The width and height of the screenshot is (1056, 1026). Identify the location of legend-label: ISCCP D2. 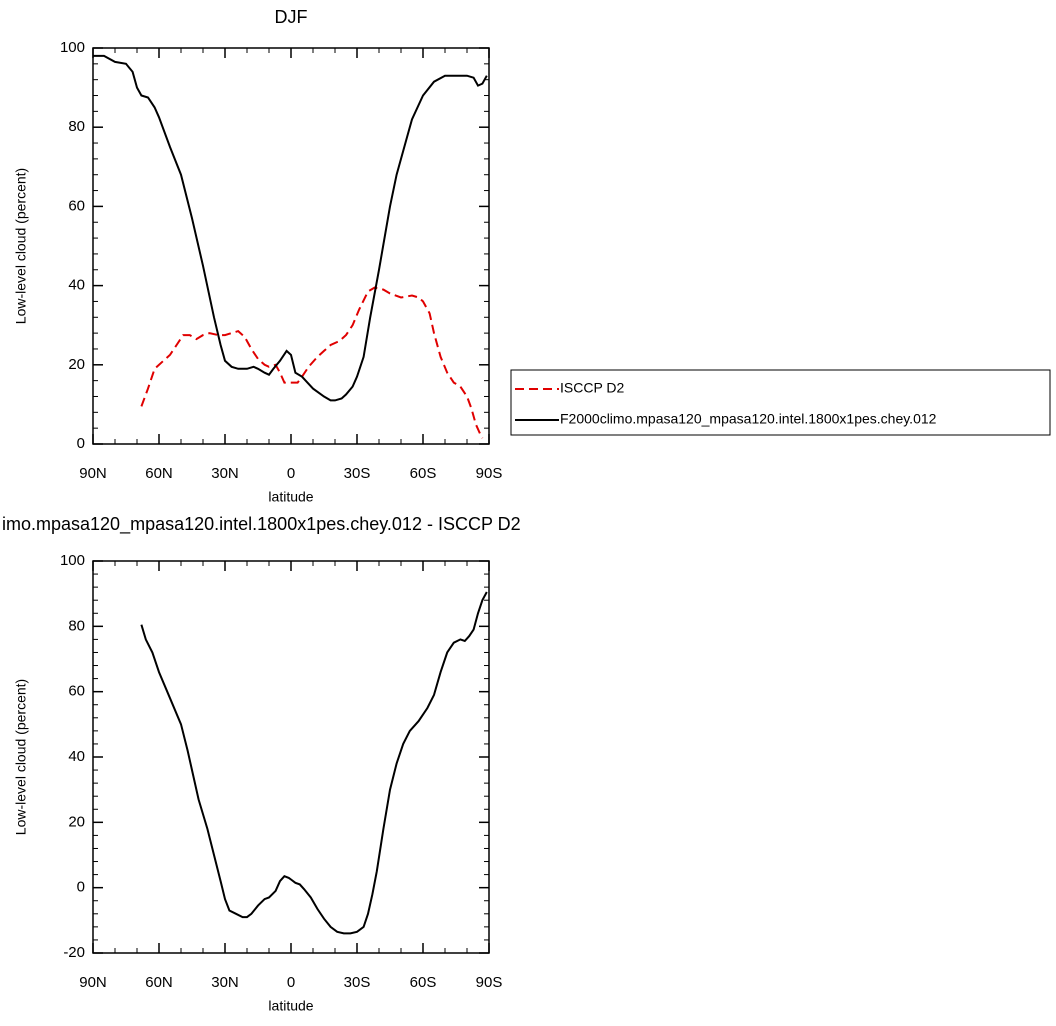
(592, 388).